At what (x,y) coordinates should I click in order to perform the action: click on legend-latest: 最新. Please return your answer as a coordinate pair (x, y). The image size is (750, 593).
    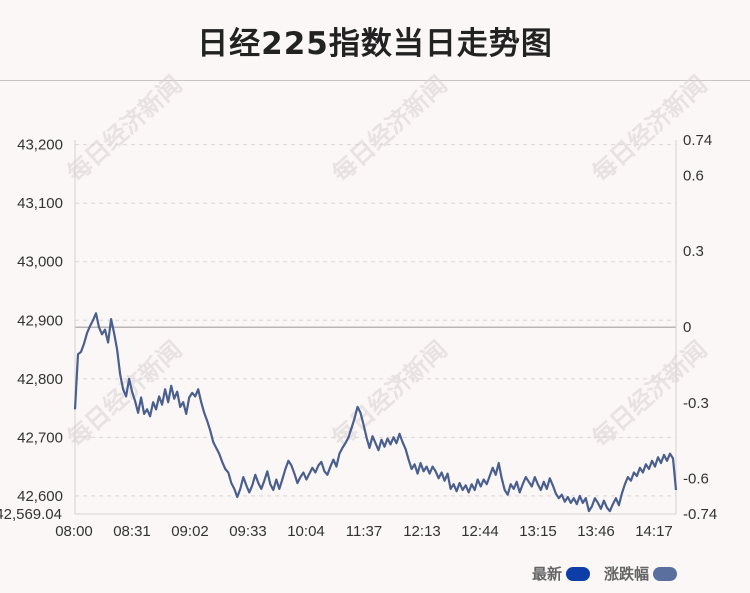
    Looking at the image, I should click on (561, 573).